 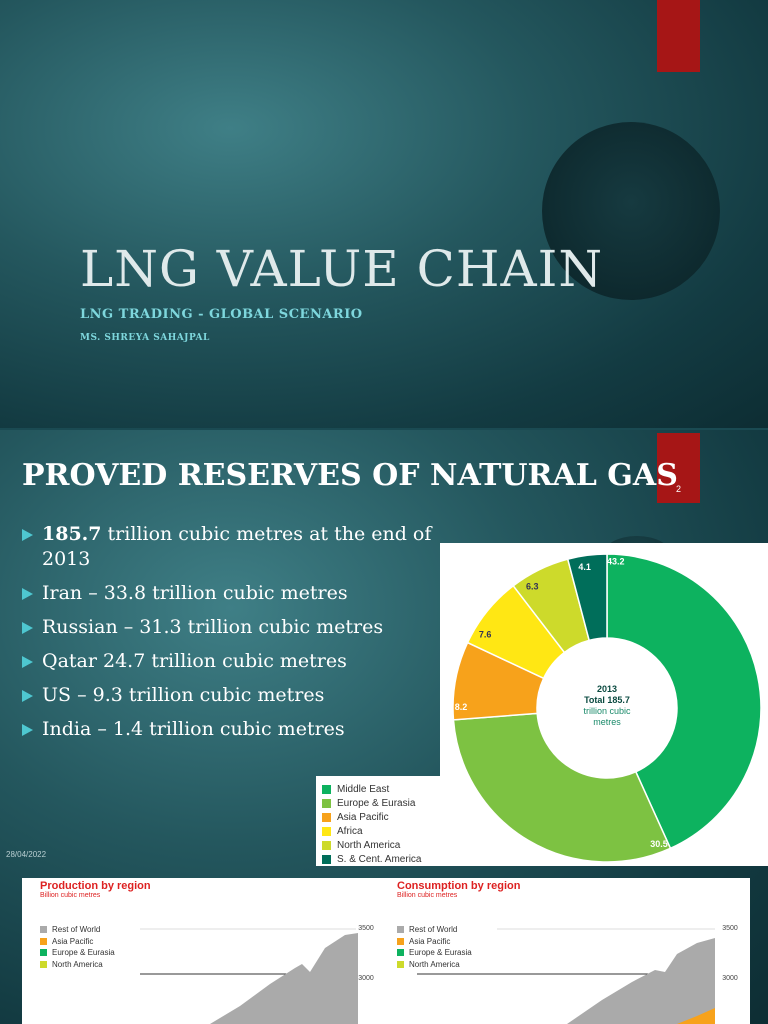 What do you see at coordinates (350, 475) in the screenshot?
I see `slide-title: PROVED RESERVES OF NATURAL GAS` at bounding box center [350, 475].